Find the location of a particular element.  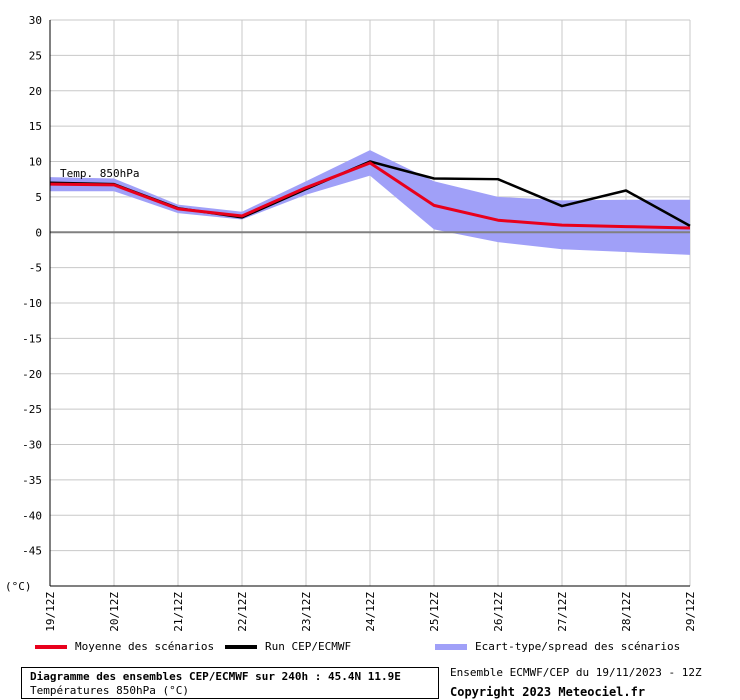

run-swatch is located at coordinates (241, 646).